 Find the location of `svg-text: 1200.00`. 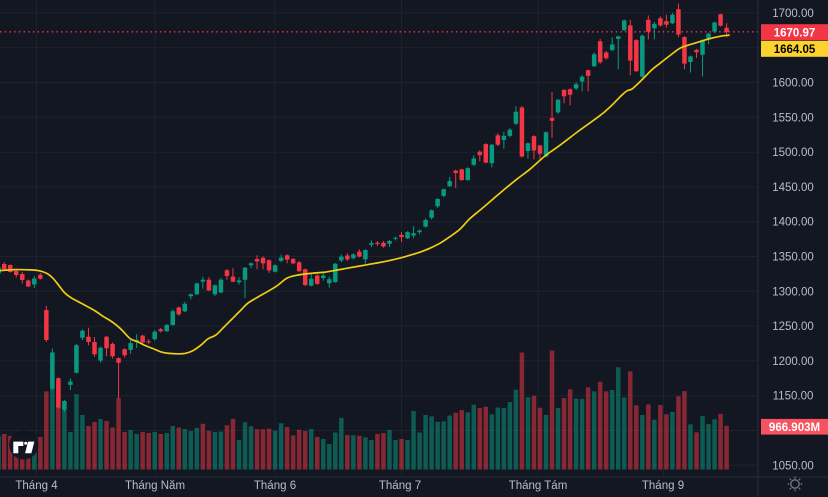

svg-text: 1200.00 is located at coordinates (793, 362).